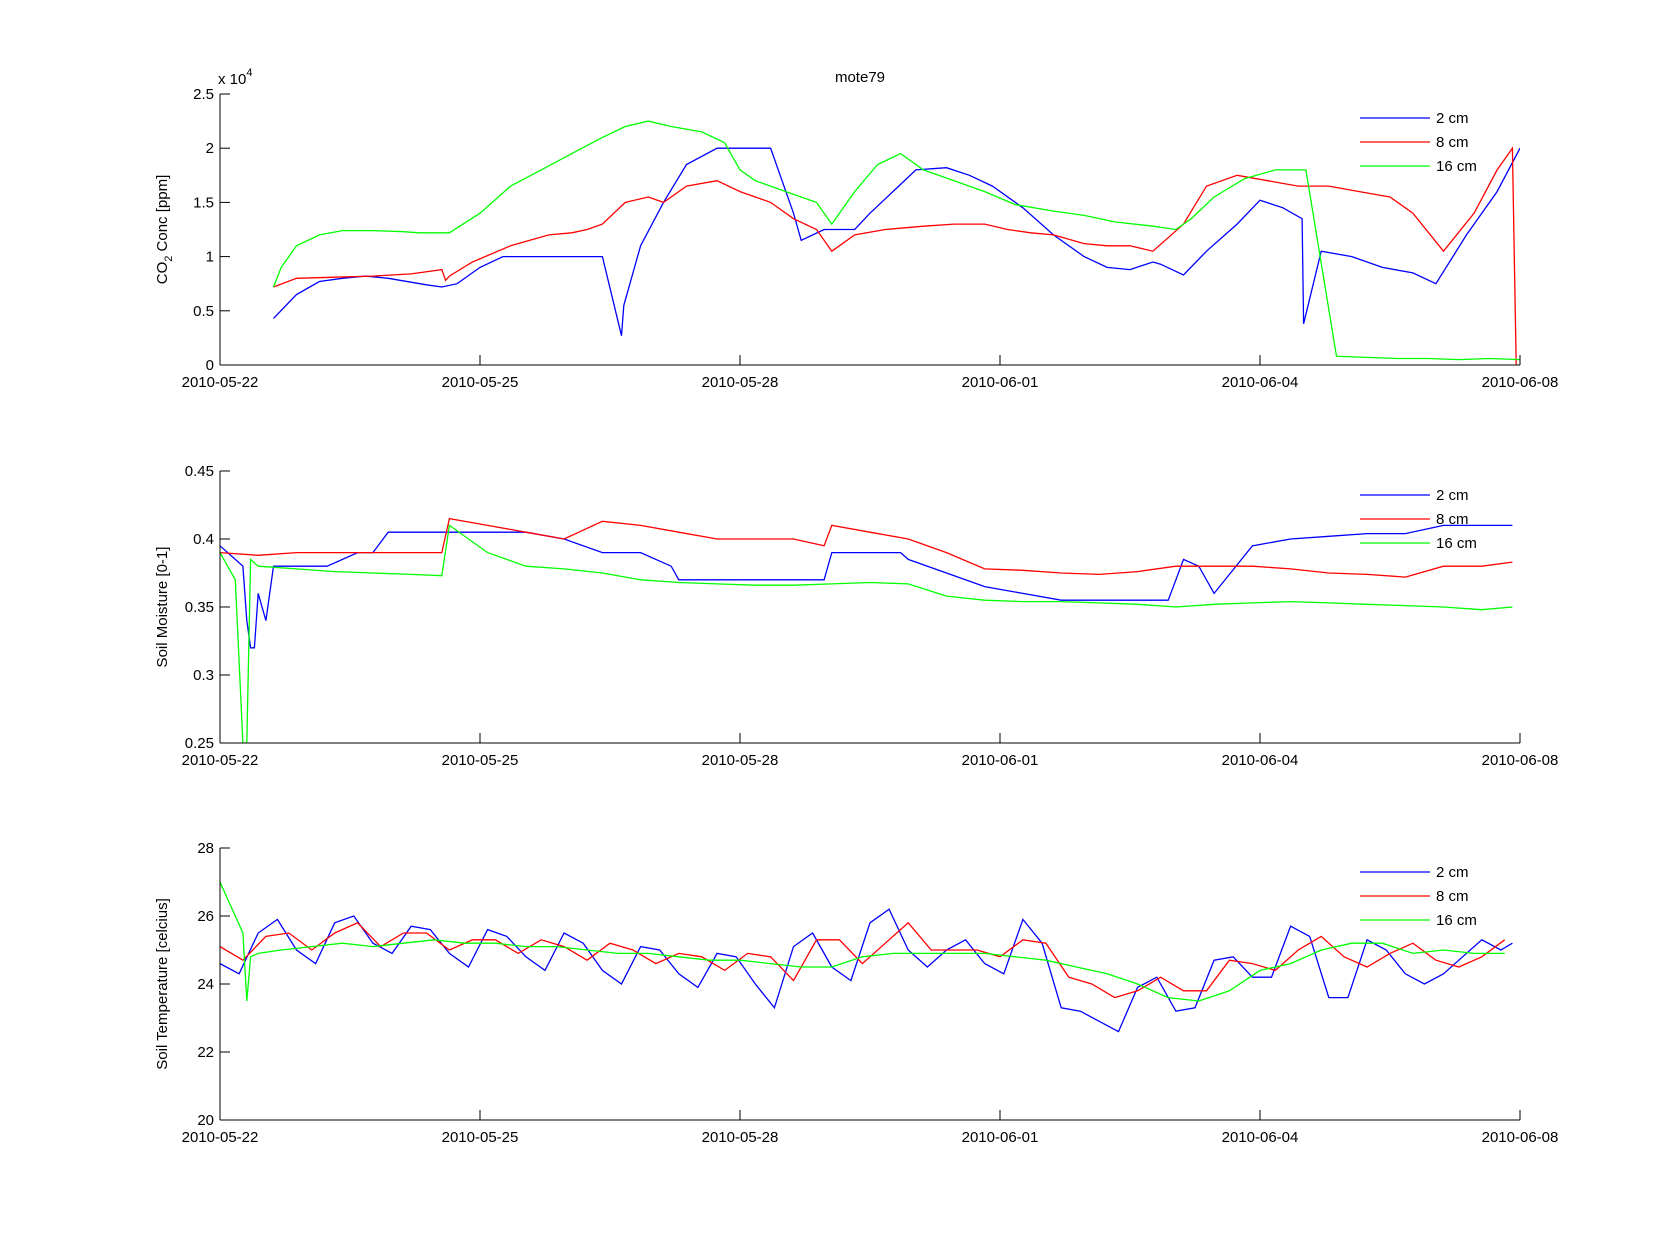 This screenshot has width=1666, height=1250. I want to click on y-tick-label: 0.4, so click(203, 539).